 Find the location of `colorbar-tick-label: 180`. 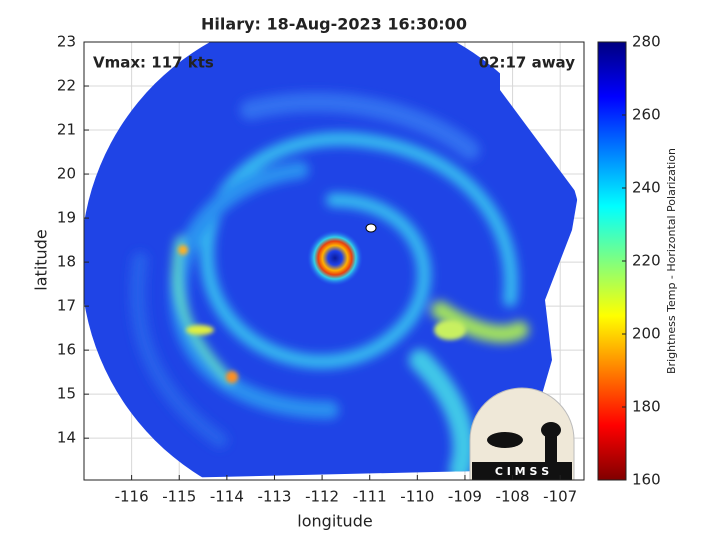

colorbar-tick-label: 180 is located at coordinates (646, 407).